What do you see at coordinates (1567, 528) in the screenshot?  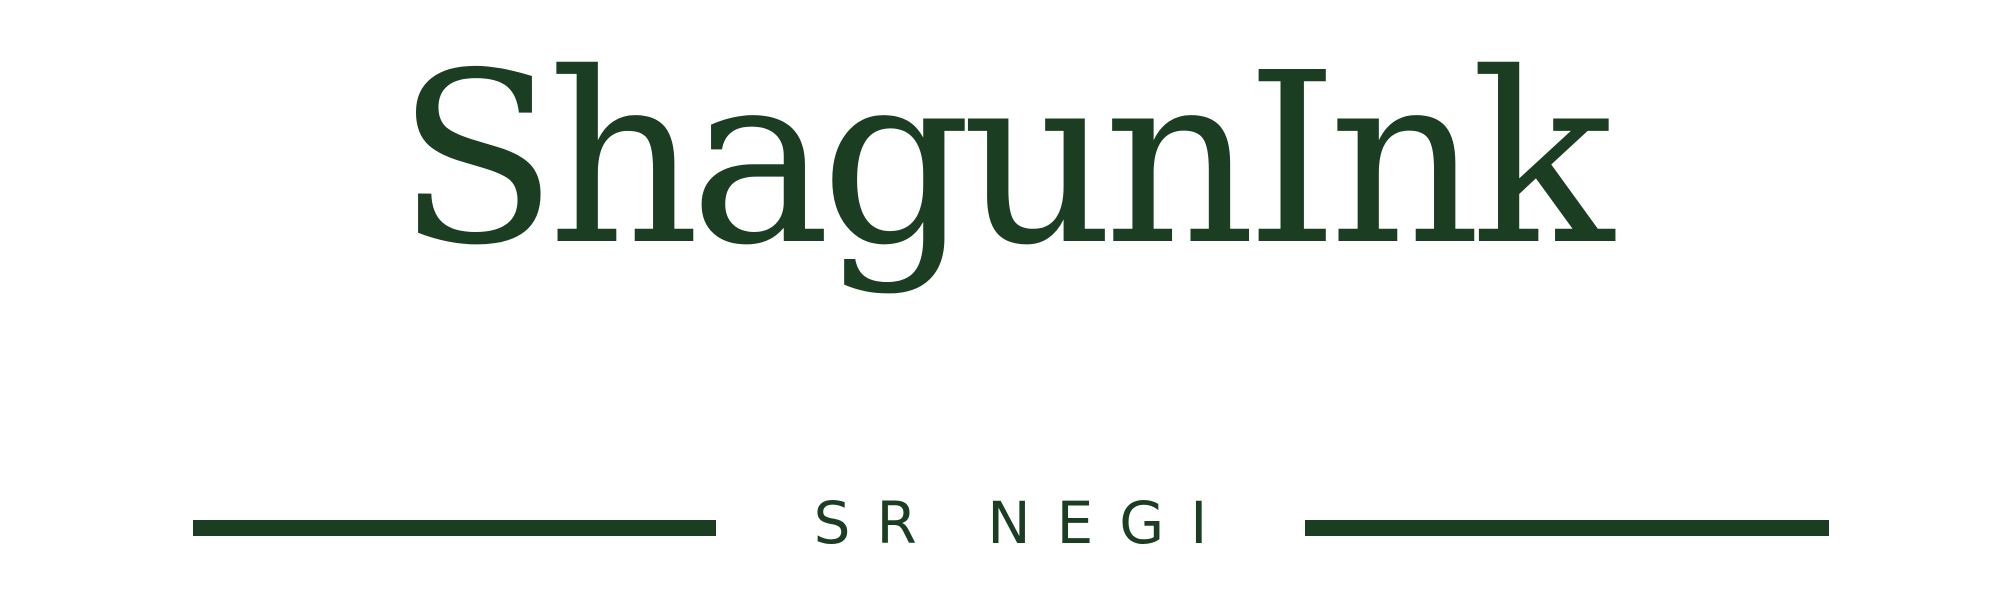 I see `divider-right` at bounding box center [1567, 528].